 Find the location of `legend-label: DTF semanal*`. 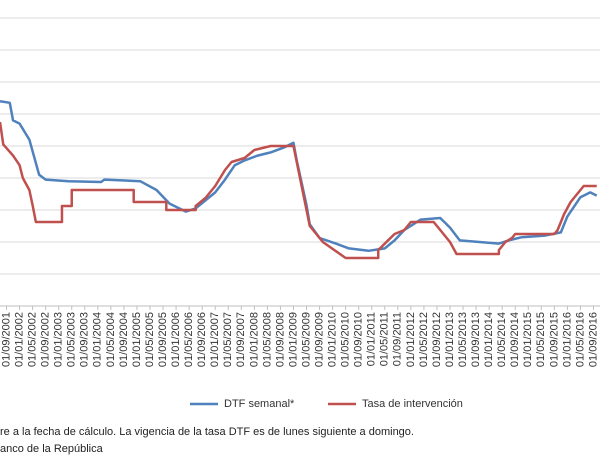

legend-label: DTF semanal* is located at coordinates (259, 404).